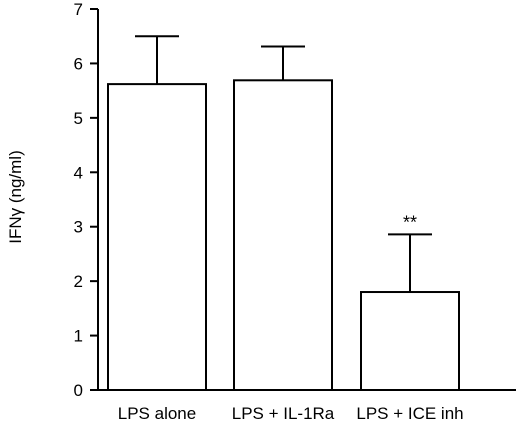  I want to click on y-tick-label: 7, so click(78, 9).